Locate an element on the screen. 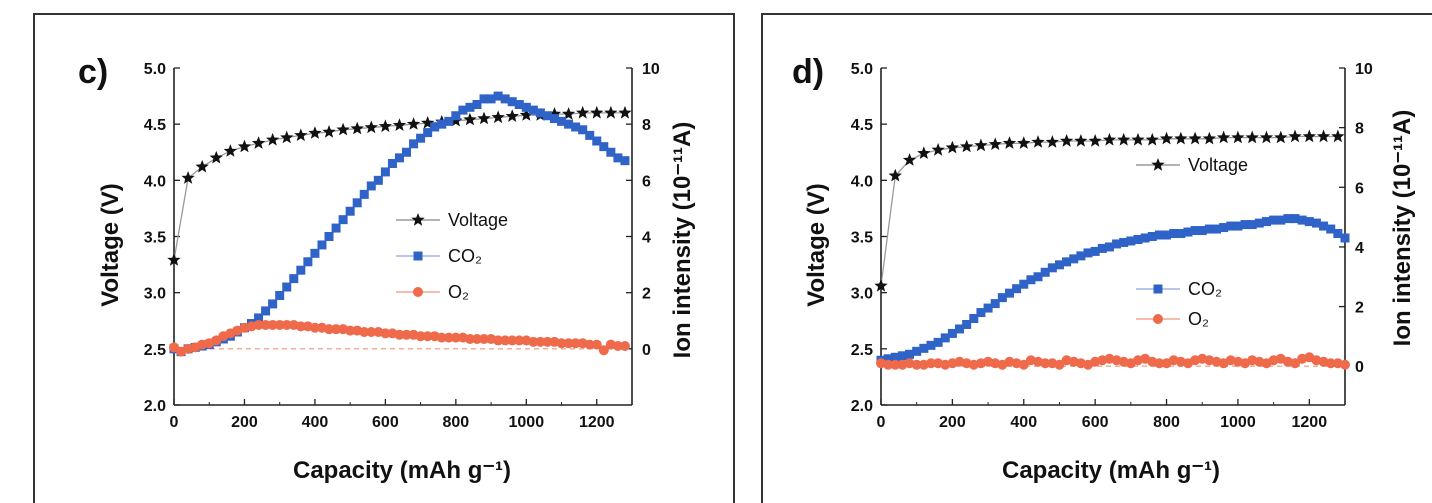 Image resolution: width=1432 pixels, height=503 pixels. panel-c-x-tick-label: 600 is located at coordinates (385, 422).